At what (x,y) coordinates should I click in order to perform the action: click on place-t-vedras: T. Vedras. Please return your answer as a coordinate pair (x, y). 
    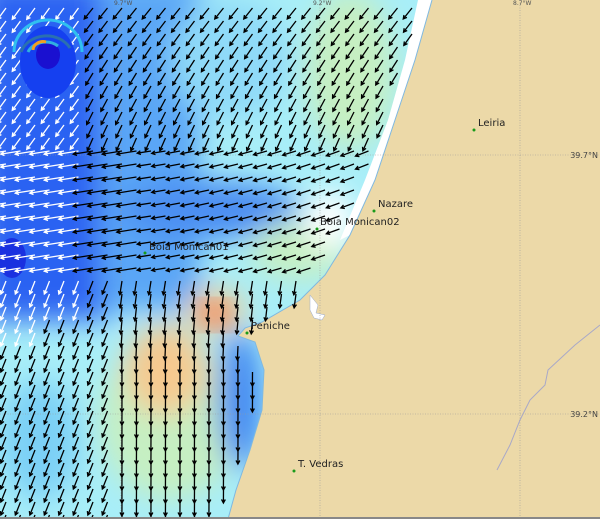
    Looking at the image, I should click on (318, 466).